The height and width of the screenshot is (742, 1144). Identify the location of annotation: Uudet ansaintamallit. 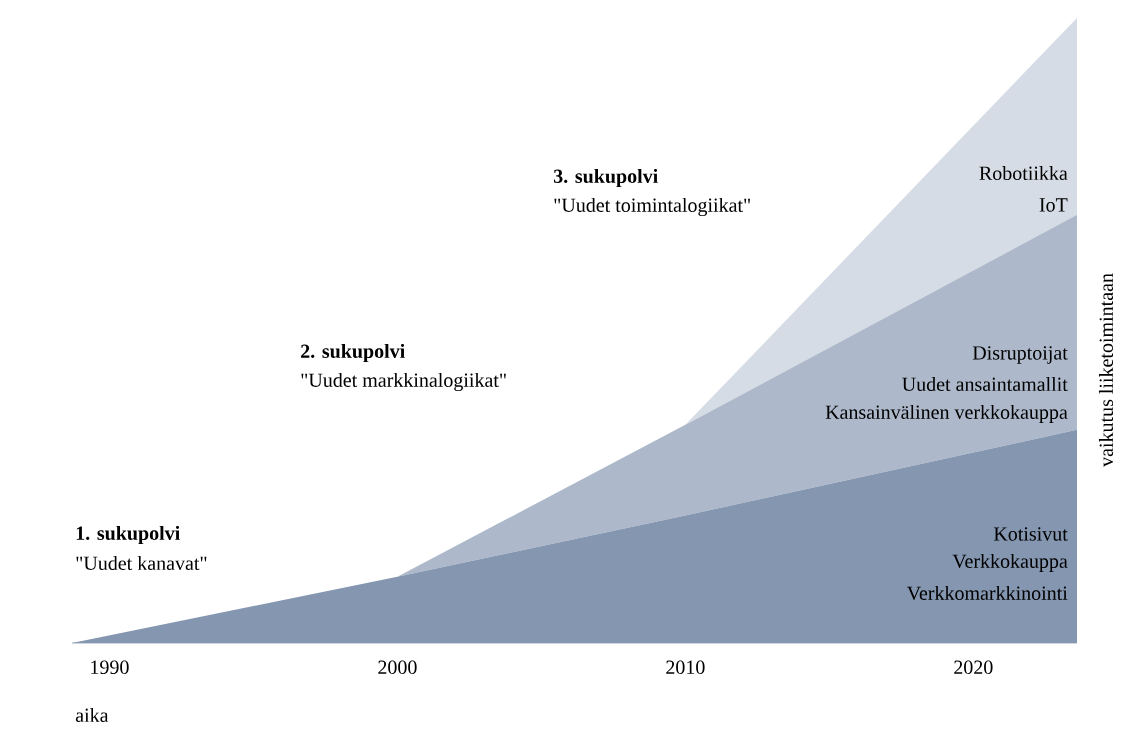
(985, 384).